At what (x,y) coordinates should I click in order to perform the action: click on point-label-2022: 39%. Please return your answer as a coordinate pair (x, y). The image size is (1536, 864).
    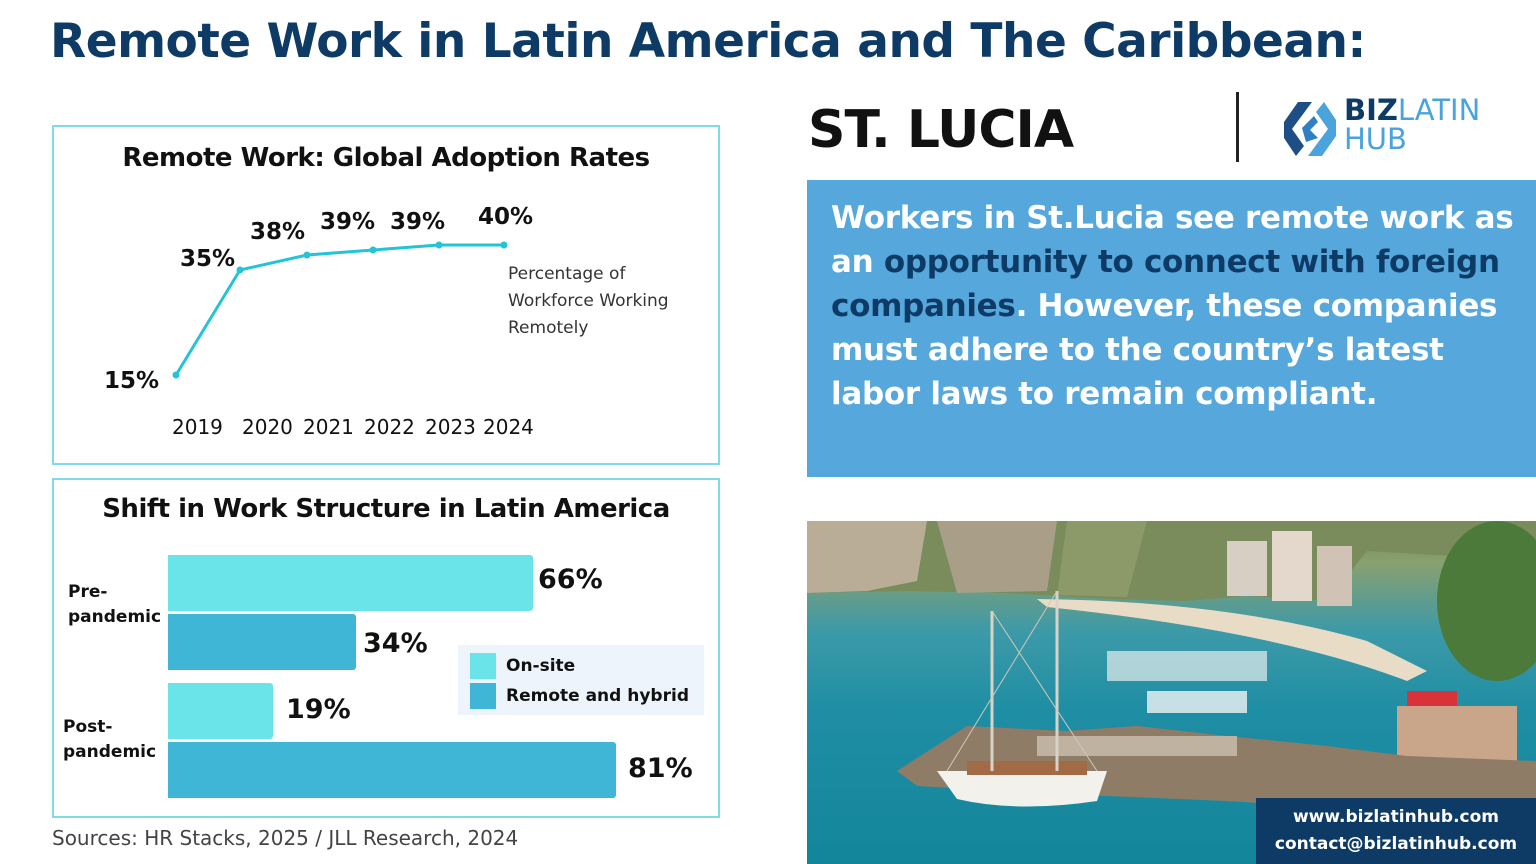
    Looking at the image, I should click on (348, 222).